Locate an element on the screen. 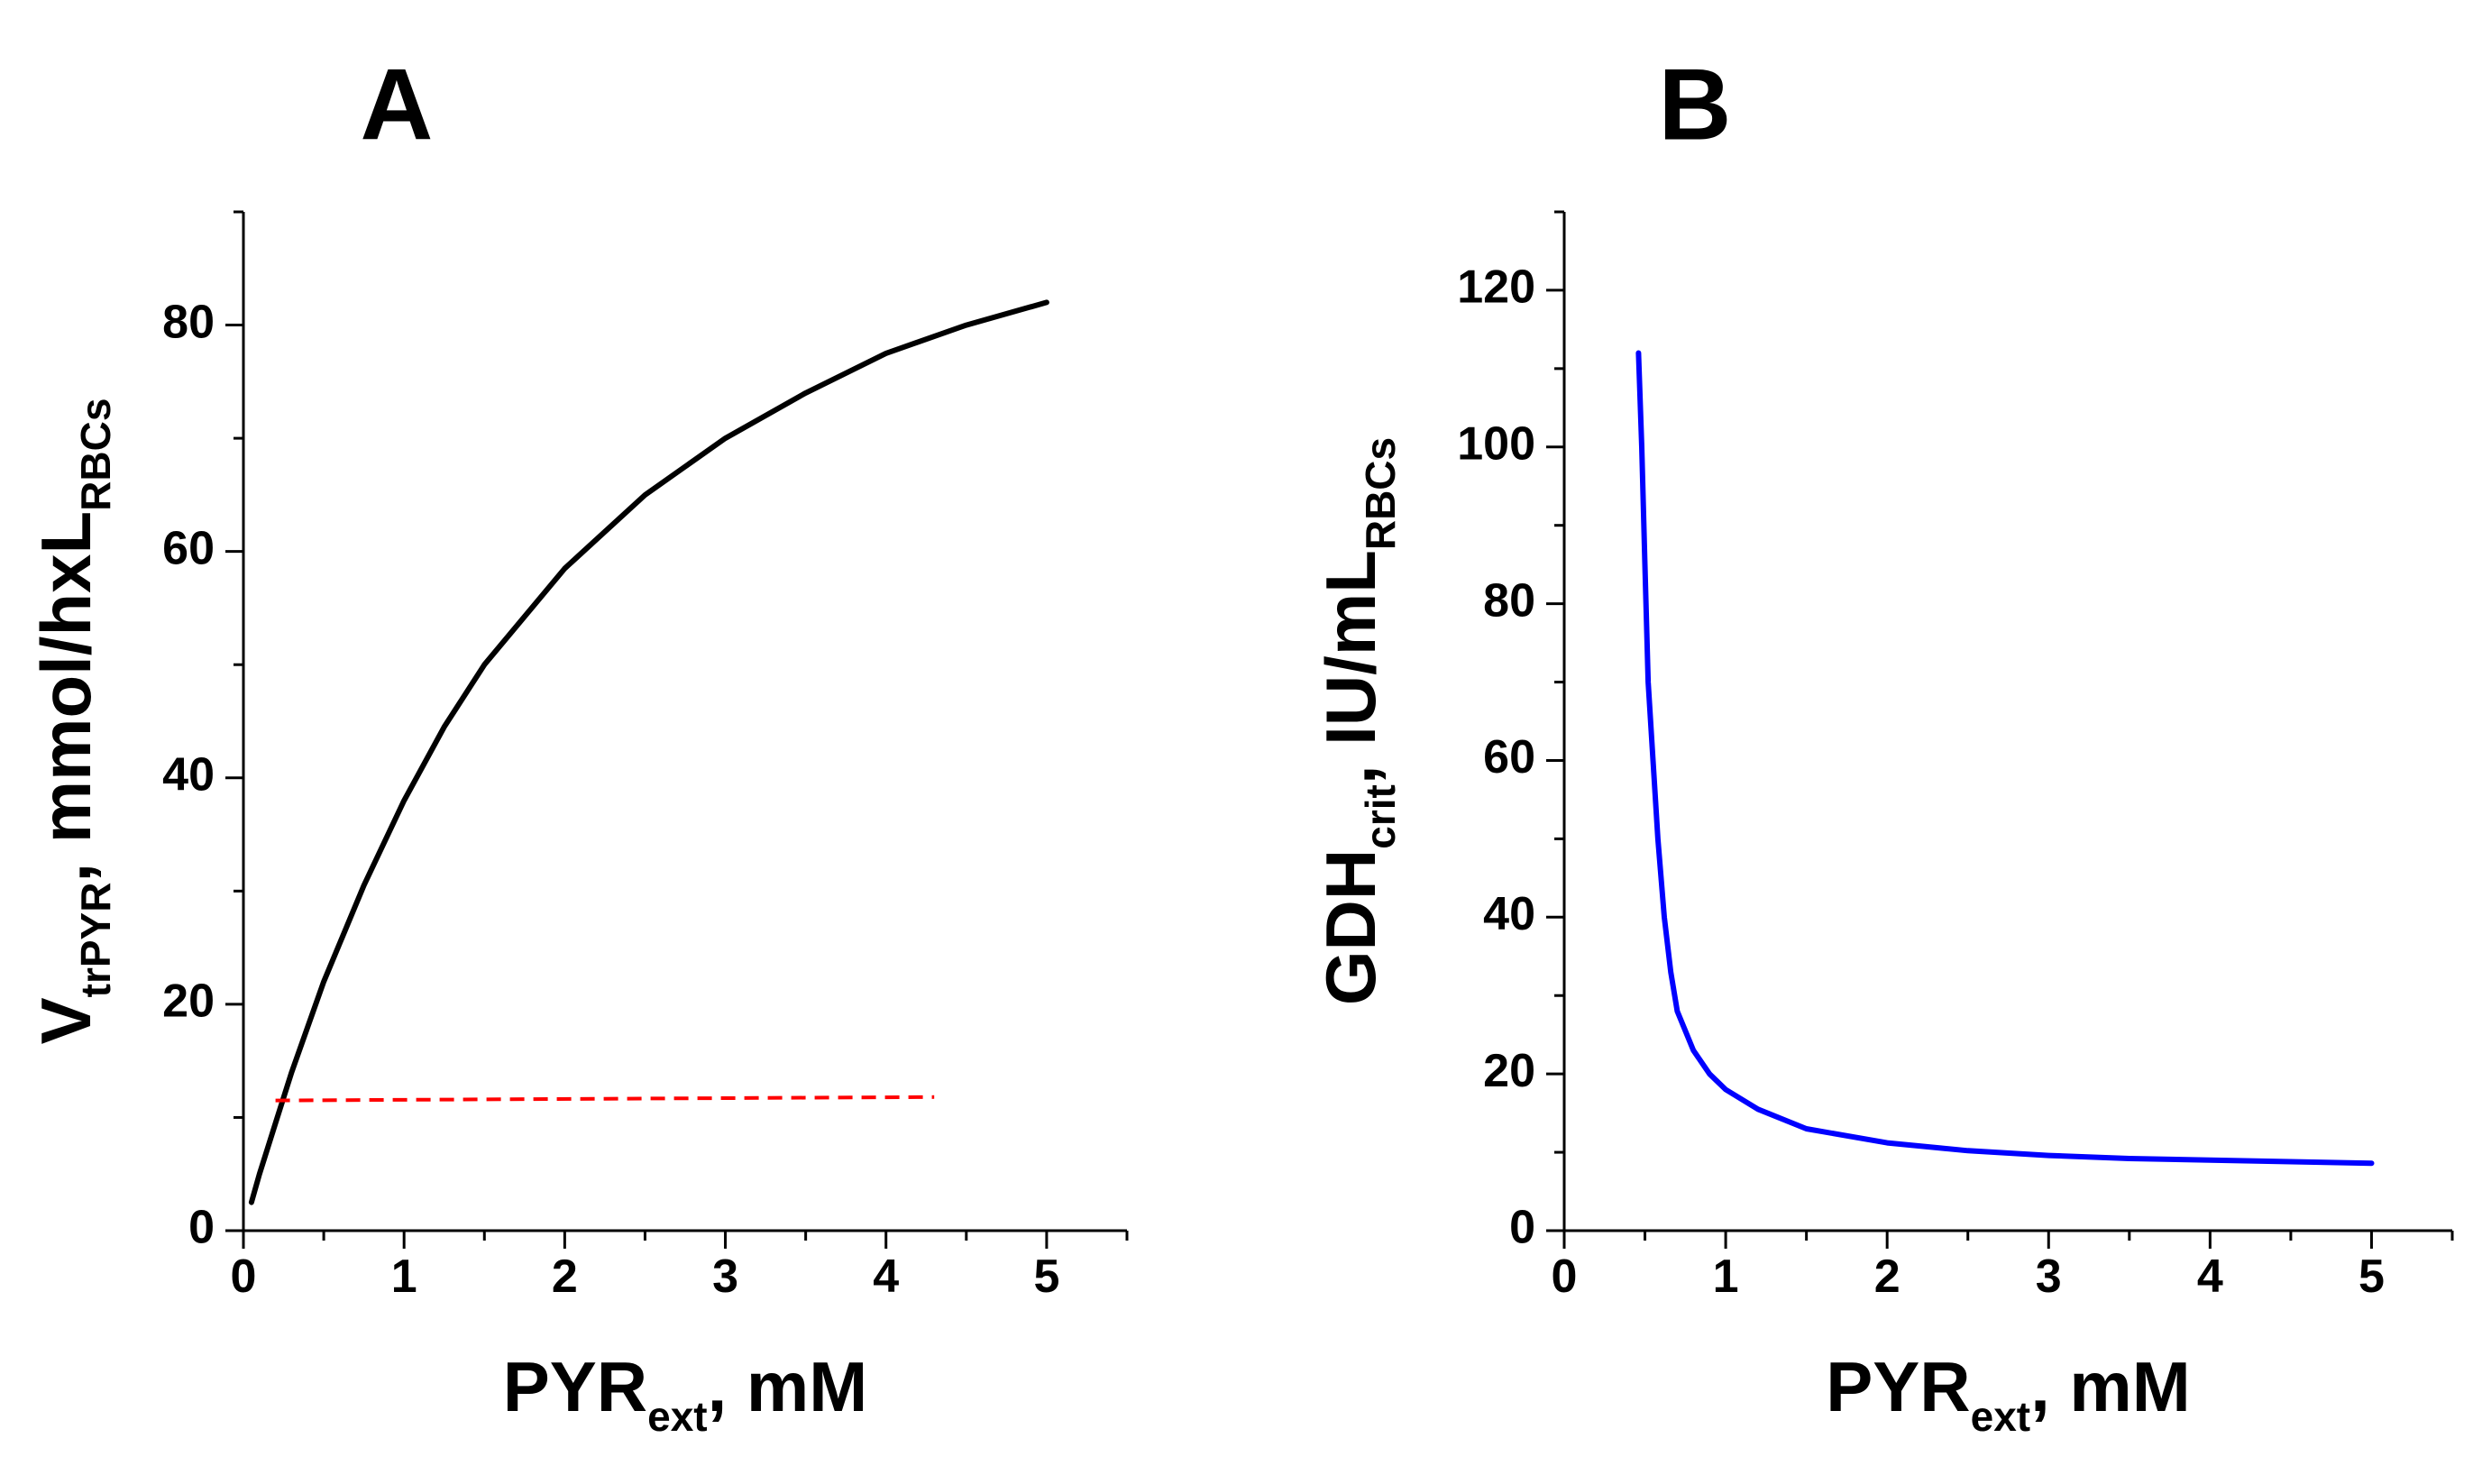 The width and height of the screenshot is (2473, 1484). y-axis-title: GDHcrit, IU/mLRBCs is located at coordinates (1358, 721).